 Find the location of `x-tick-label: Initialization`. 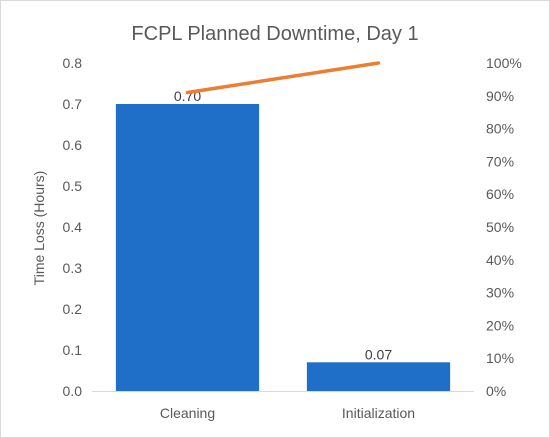

x-tick-label: Initialization is located at coordinates (378, 413).